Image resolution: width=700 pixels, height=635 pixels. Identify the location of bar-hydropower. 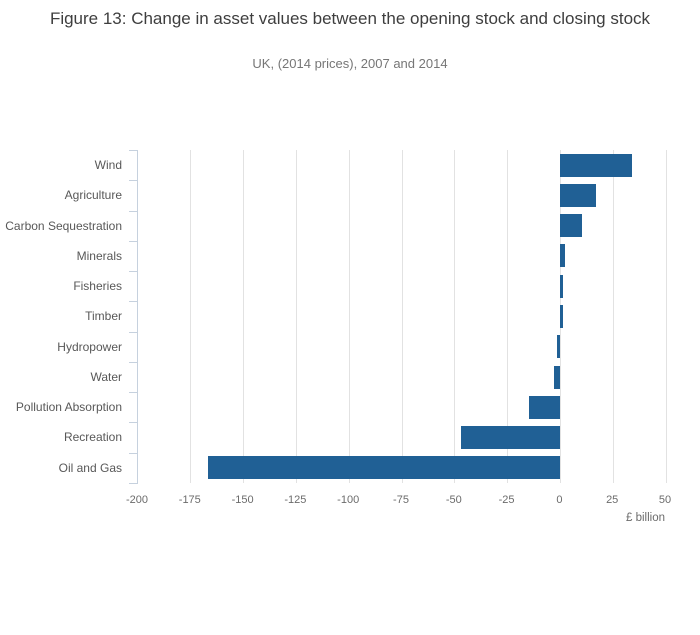
(559, 347).